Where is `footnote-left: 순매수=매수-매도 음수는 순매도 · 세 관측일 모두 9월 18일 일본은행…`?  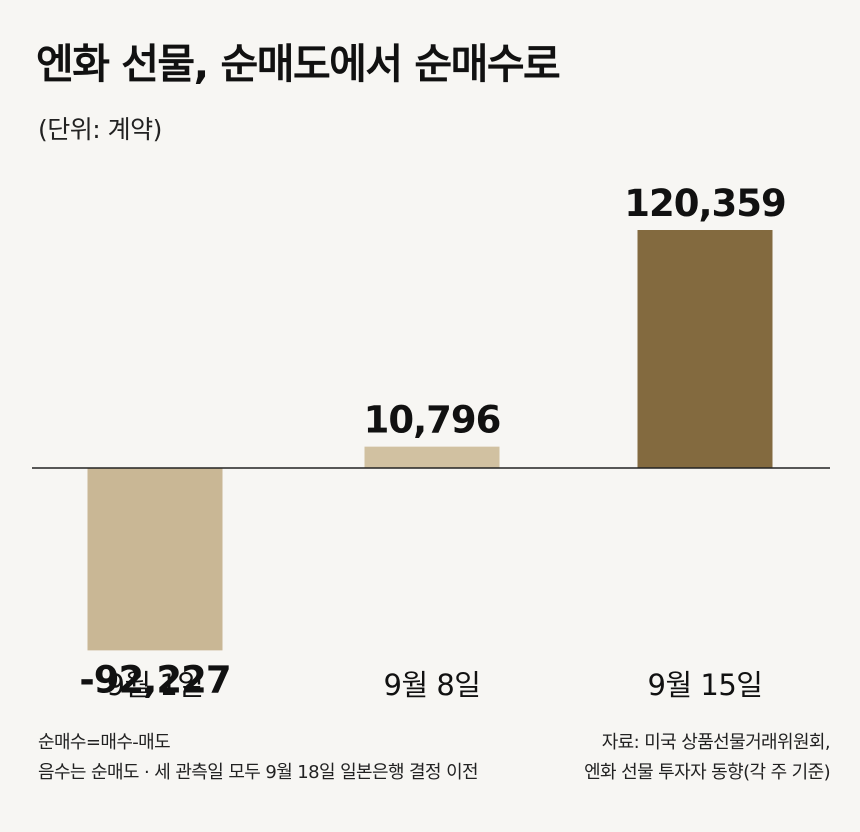 footnote-left: 순매수=매수-매도 음수는 순매도 · 세 관측일 모두 9월 18일 일본은행… is located at coordinates (258, 758).